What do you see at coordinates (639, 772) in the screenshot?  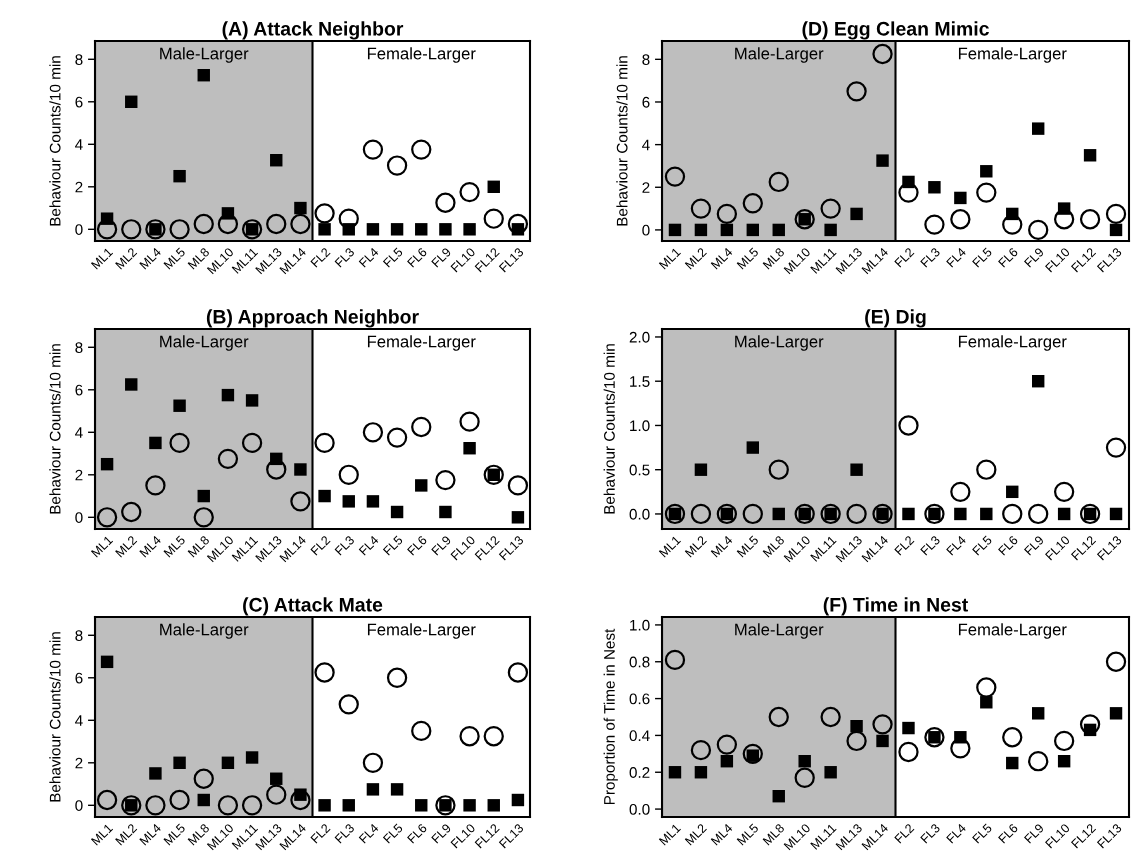 I see `y-tick-label: 0.2` at bounding box center [639, 772].